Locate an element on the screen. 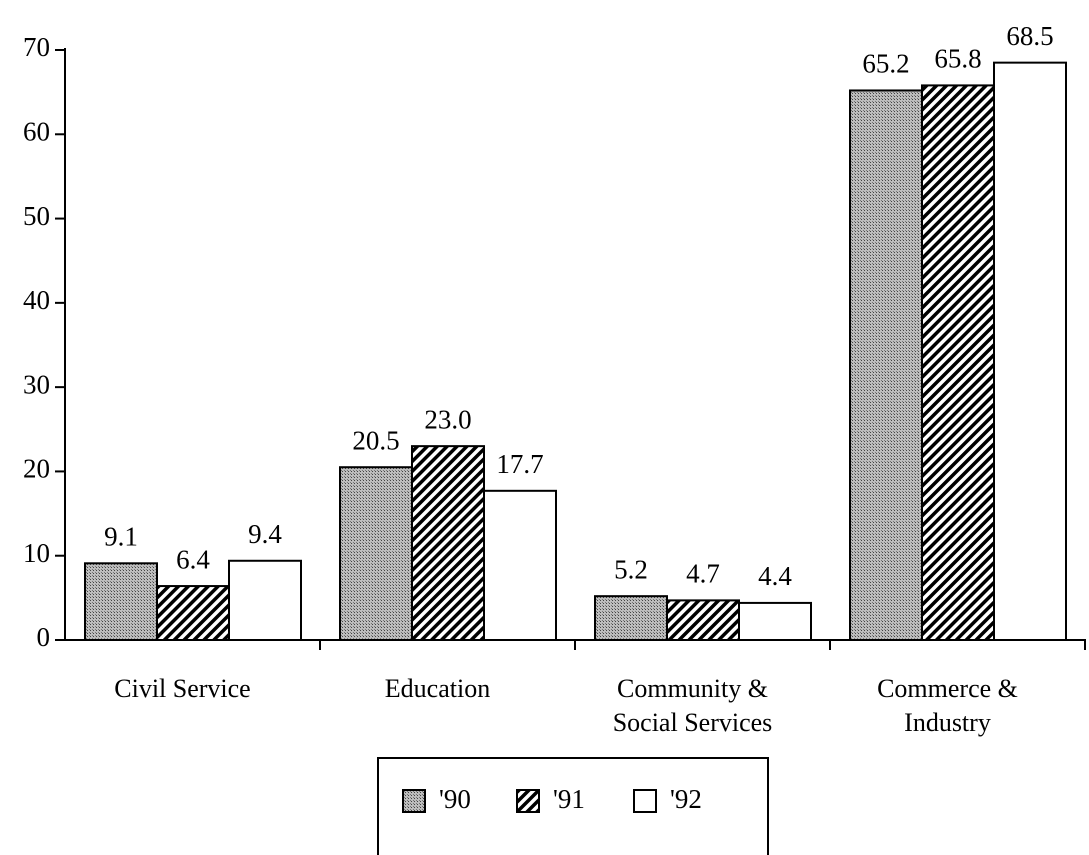  value-label: 23.0 is located at coordinates (447, 419).